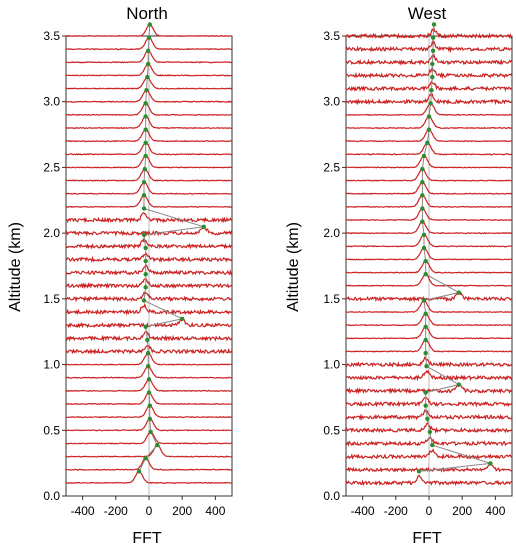 The height and width of the screenshot is (550, 516). I want to click on north-x-axis-label: FFT, so click(147, 538).